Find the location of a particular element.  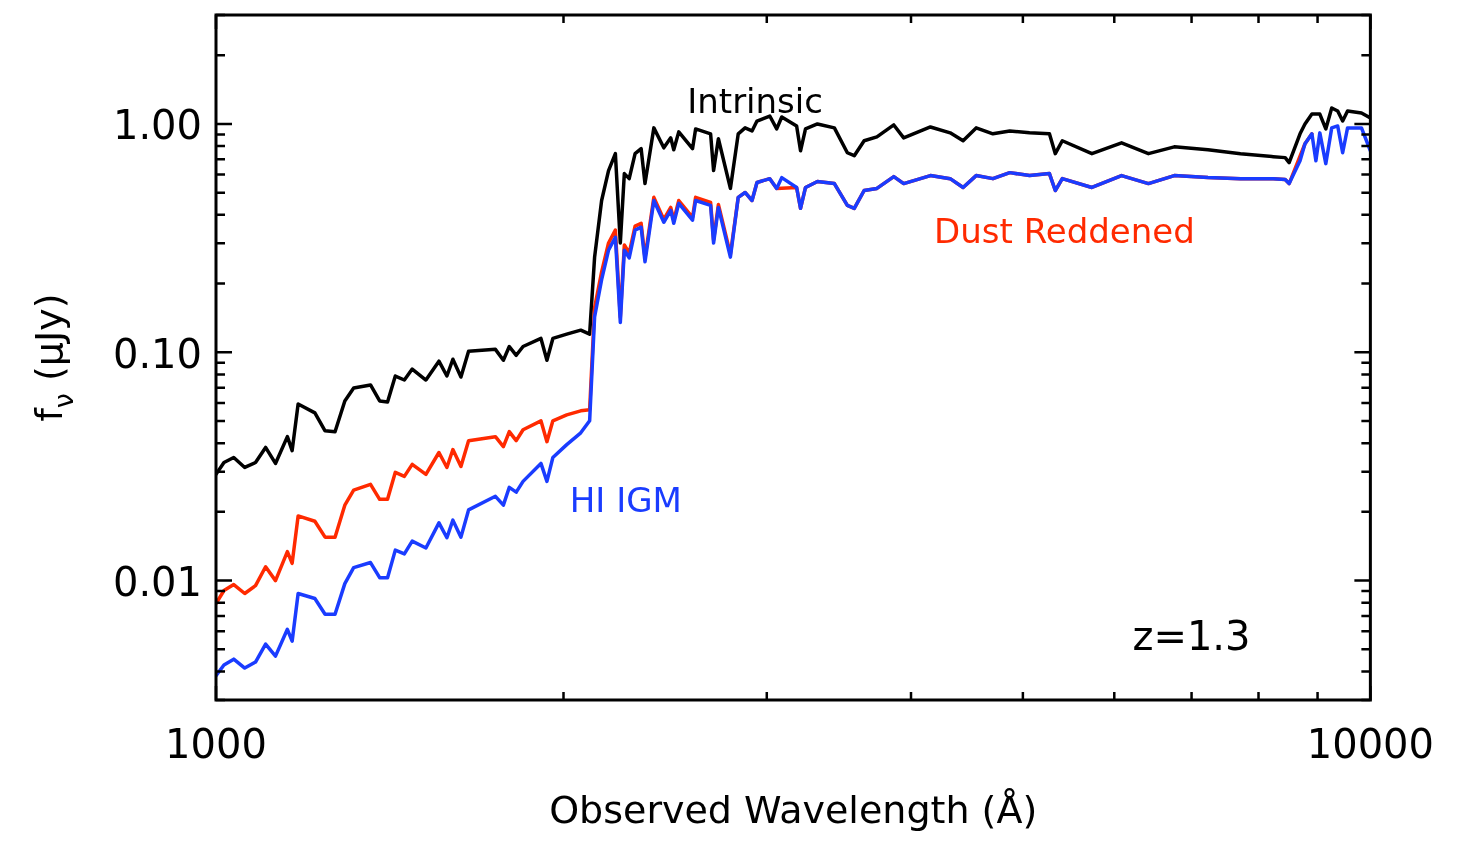

series-label: HI IGM is located at coordinates (625, 500).